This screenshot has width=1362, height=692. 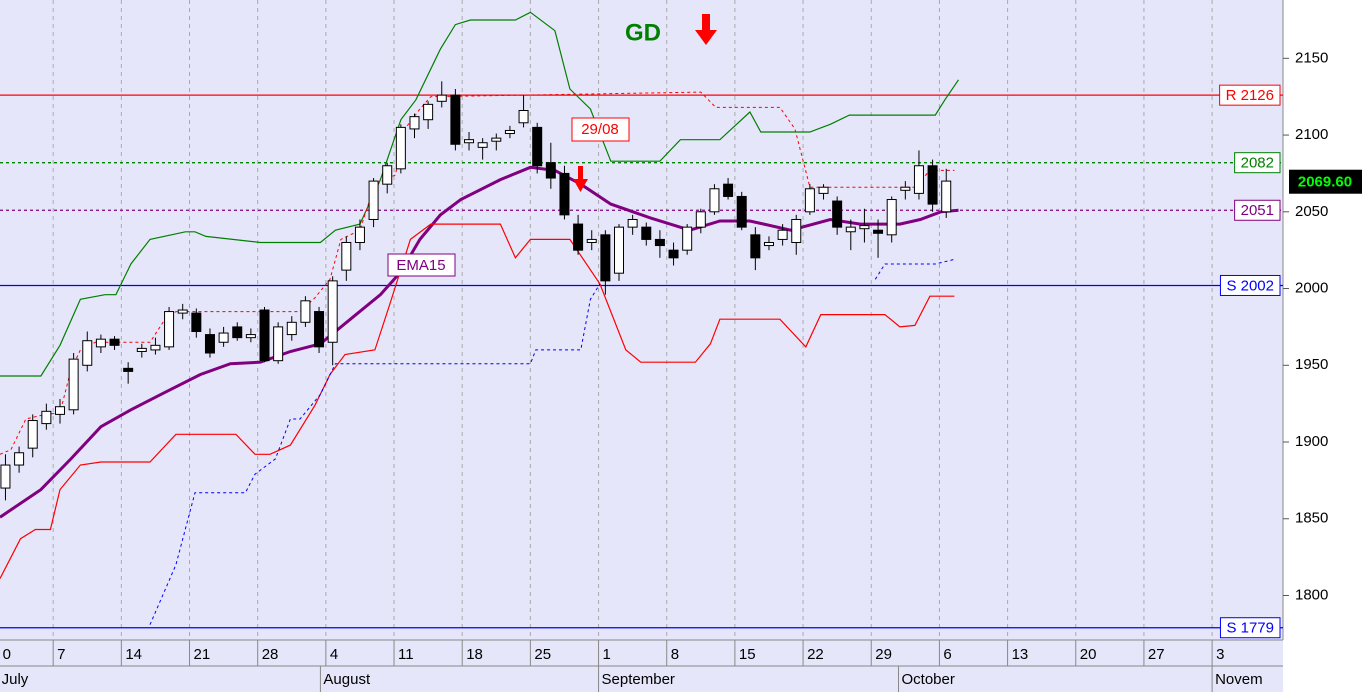 I want to click on level-label: 2082, so click(x=1257, y=163).